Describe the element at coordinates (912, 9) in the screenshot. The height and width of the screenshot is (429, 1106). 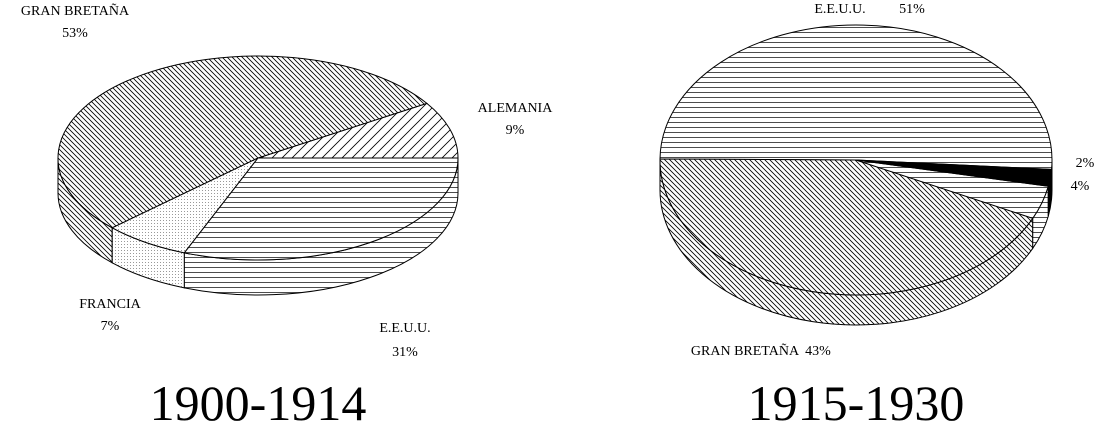
I see `slice-value: 51%` at that location.